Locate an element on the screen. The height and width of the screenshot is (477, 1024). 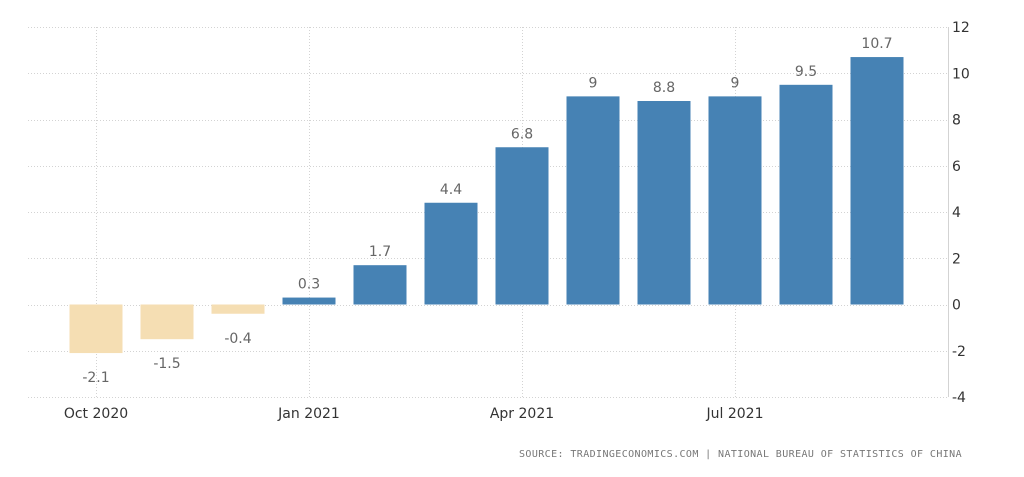
y-tick-label: 8 is located at coordinates (956, 121).